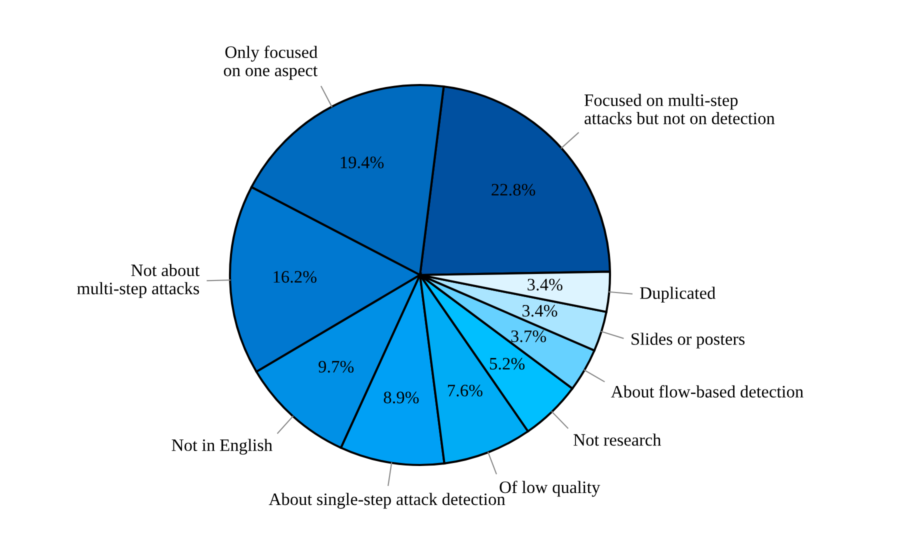 This screenshot has height=546, width=907. Describe the element at coordinates (401, 398) in the screenshot. I see `data-label: 8.9%` at that location.